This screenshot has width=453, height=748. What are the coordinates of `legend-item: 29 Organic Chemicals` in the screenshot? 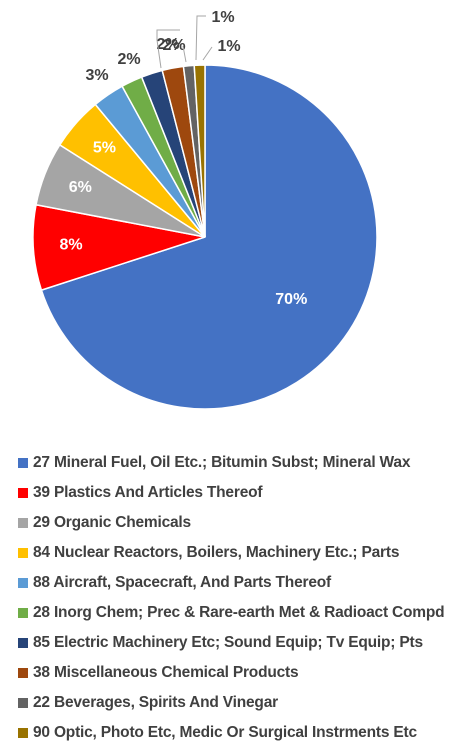 It's located at (233, 523).